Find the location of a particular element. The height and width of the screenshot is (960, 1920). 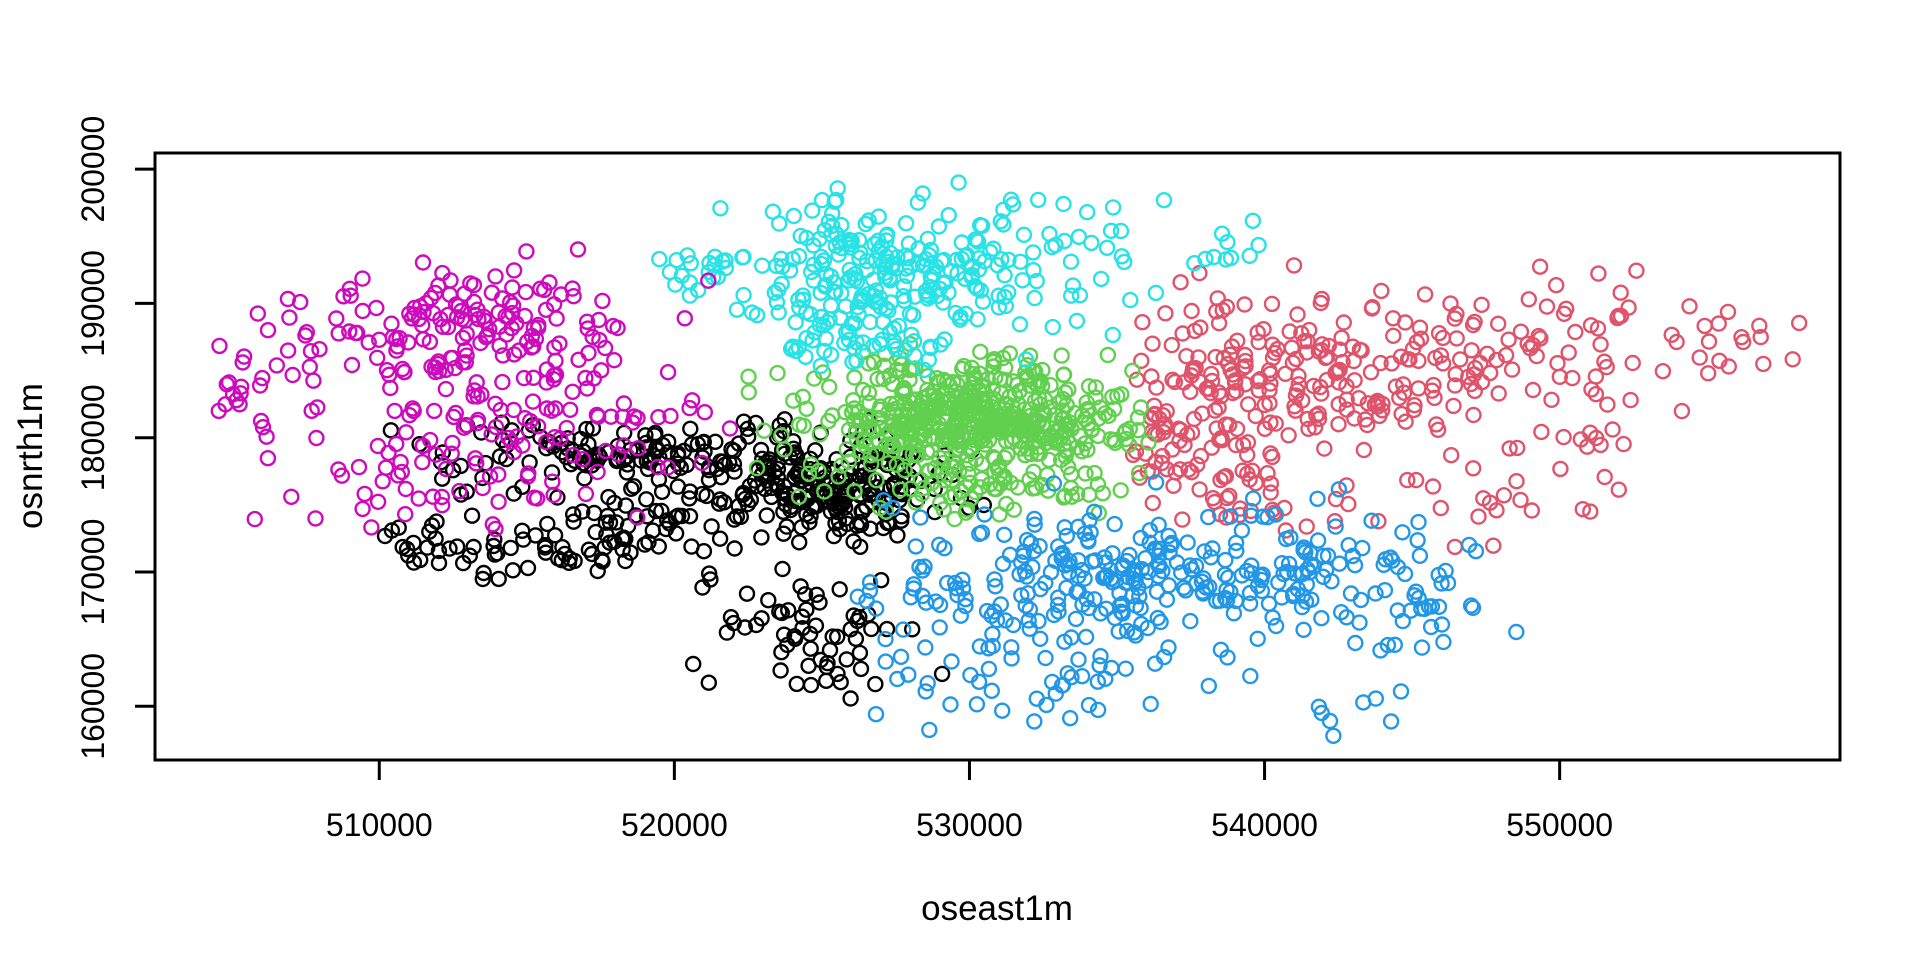

x-axis-ticks is located at coordinates (969, 770).